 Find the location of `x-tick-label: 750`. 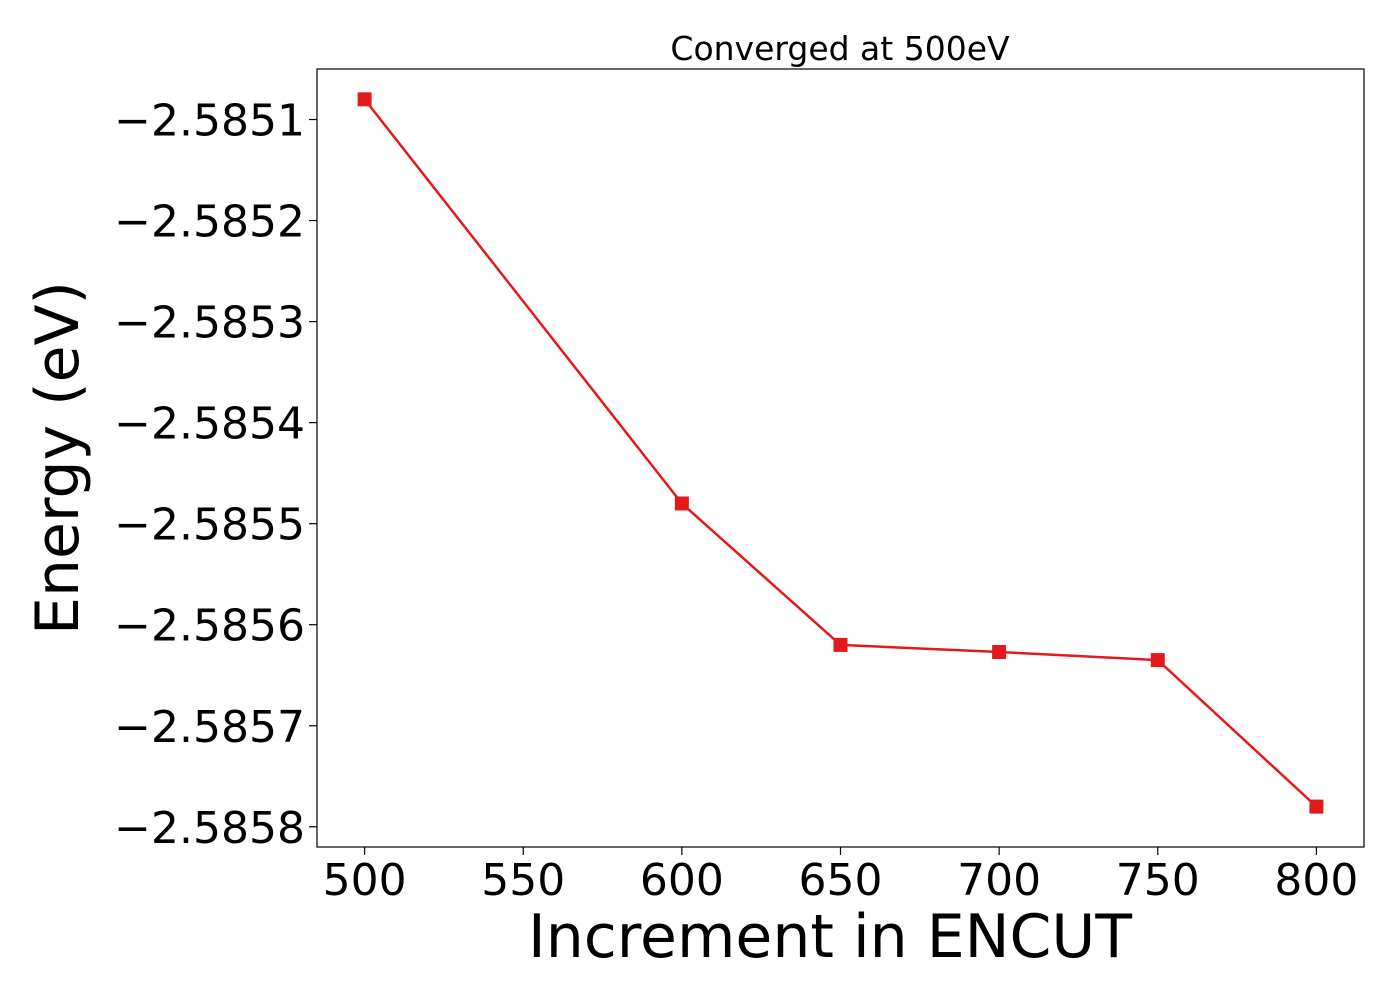

x-tick-label: 750 is located at coordinates (1158, 880).